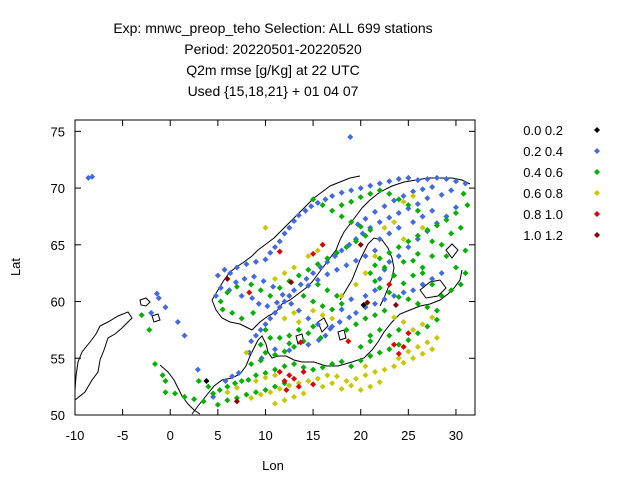 Image resolution: width=640 pixels, height=480 pixels. I want to click on legend-label: 0.2 0.4, so click(543, 151).